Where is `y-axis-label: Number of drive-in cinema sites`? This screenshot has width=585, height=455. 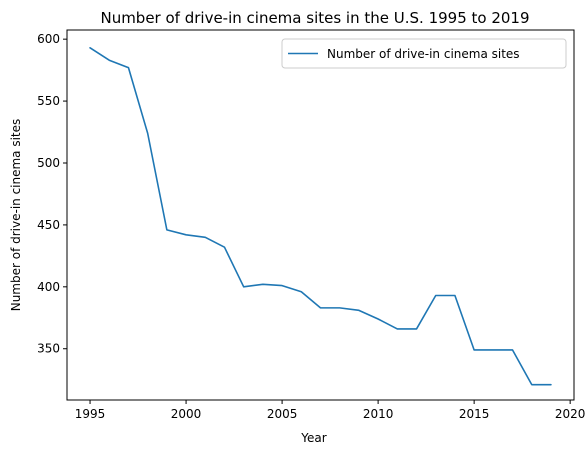
y-axis-label: Number of drive-in cinema sites is located at coordinates (16, 215).